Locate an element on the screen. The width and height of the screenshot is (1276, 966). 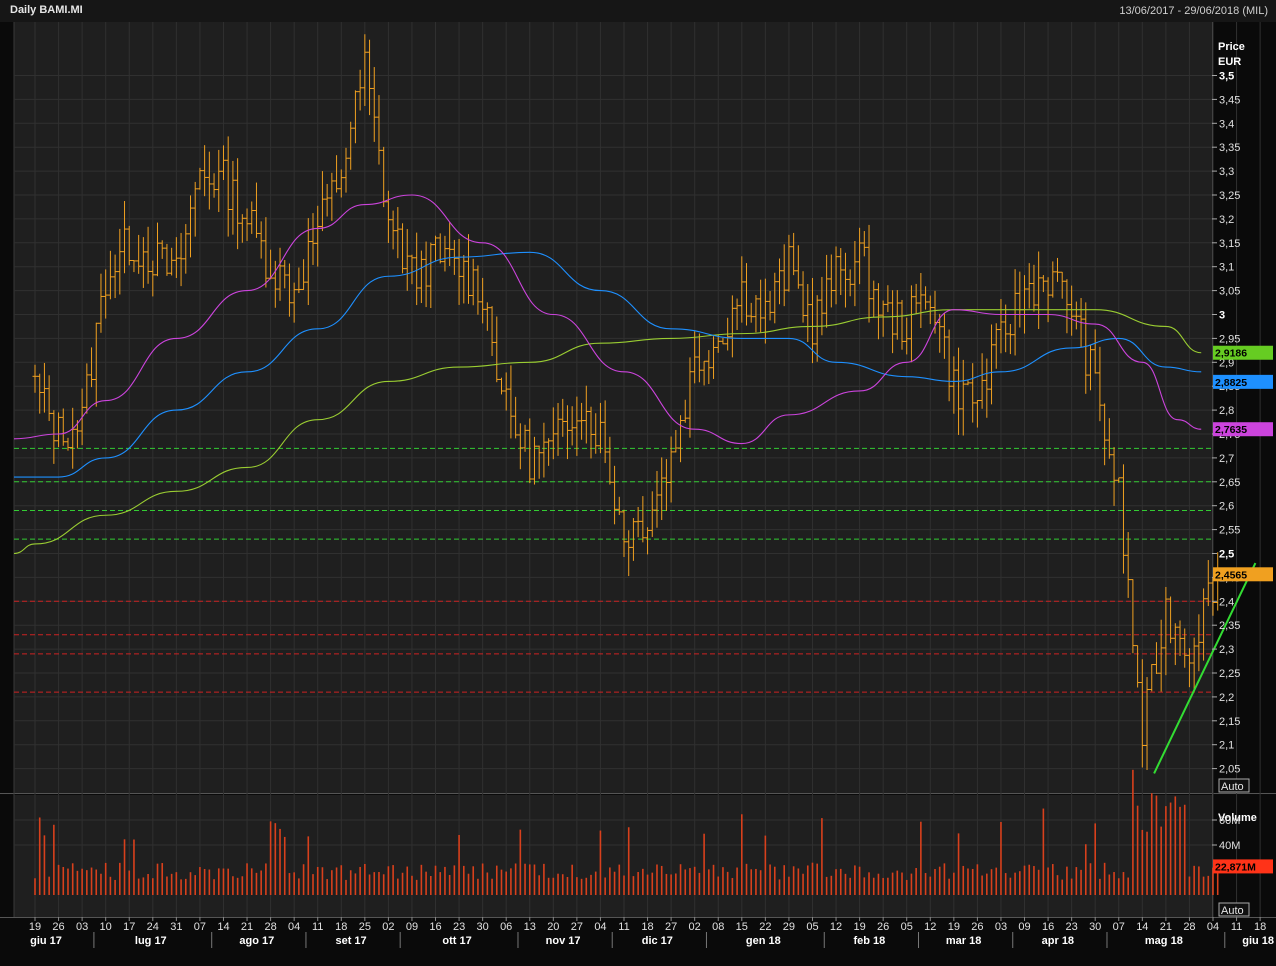
ma-blue-badge-label: 2,8825 is located at coordinates (1231, 383).